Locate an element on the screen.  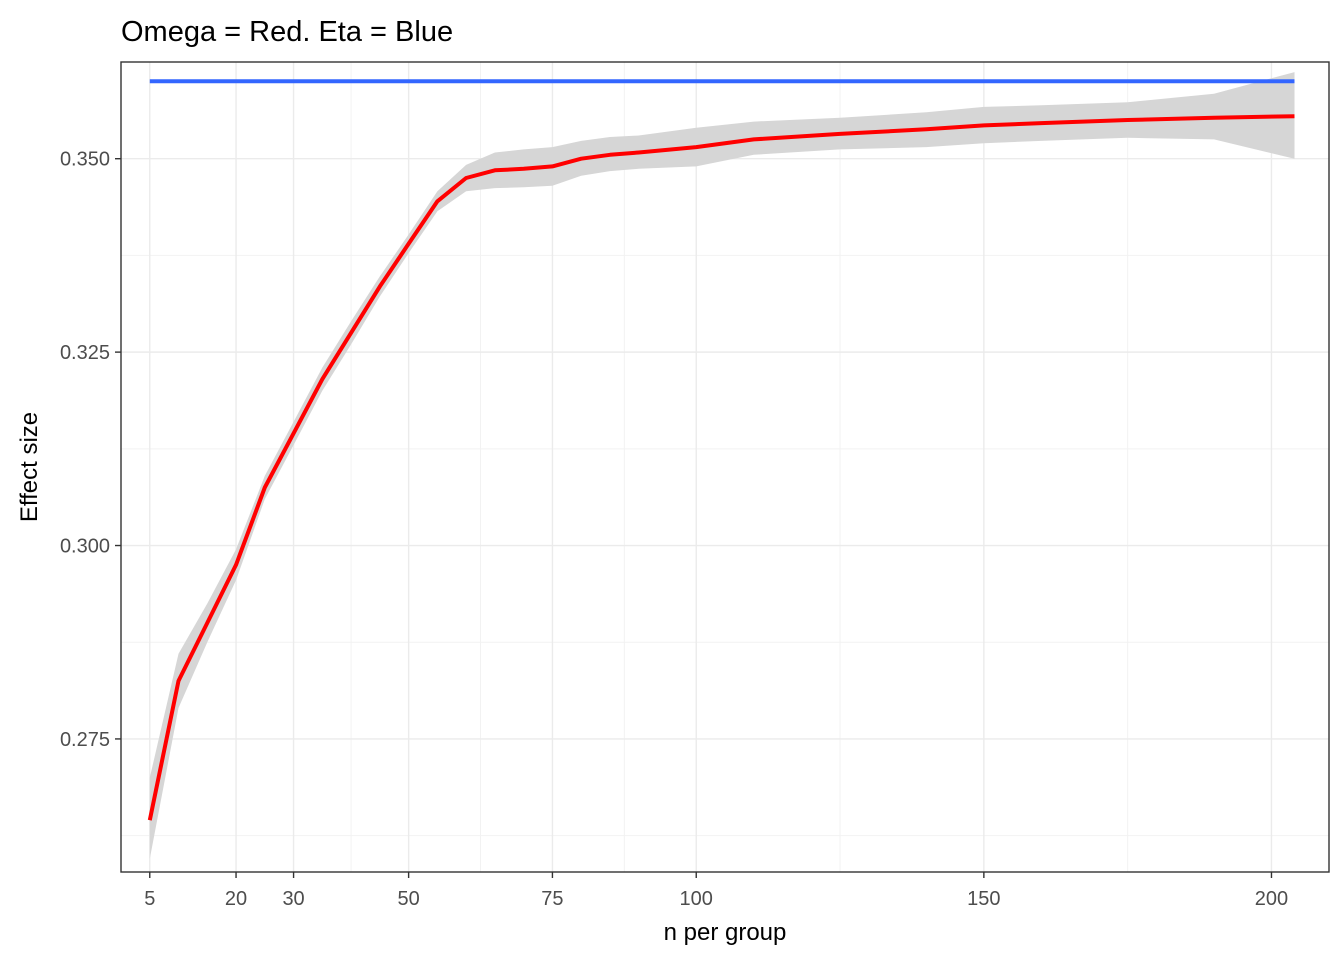
x-tick-label: 75 is located at coordinates (552, 899).